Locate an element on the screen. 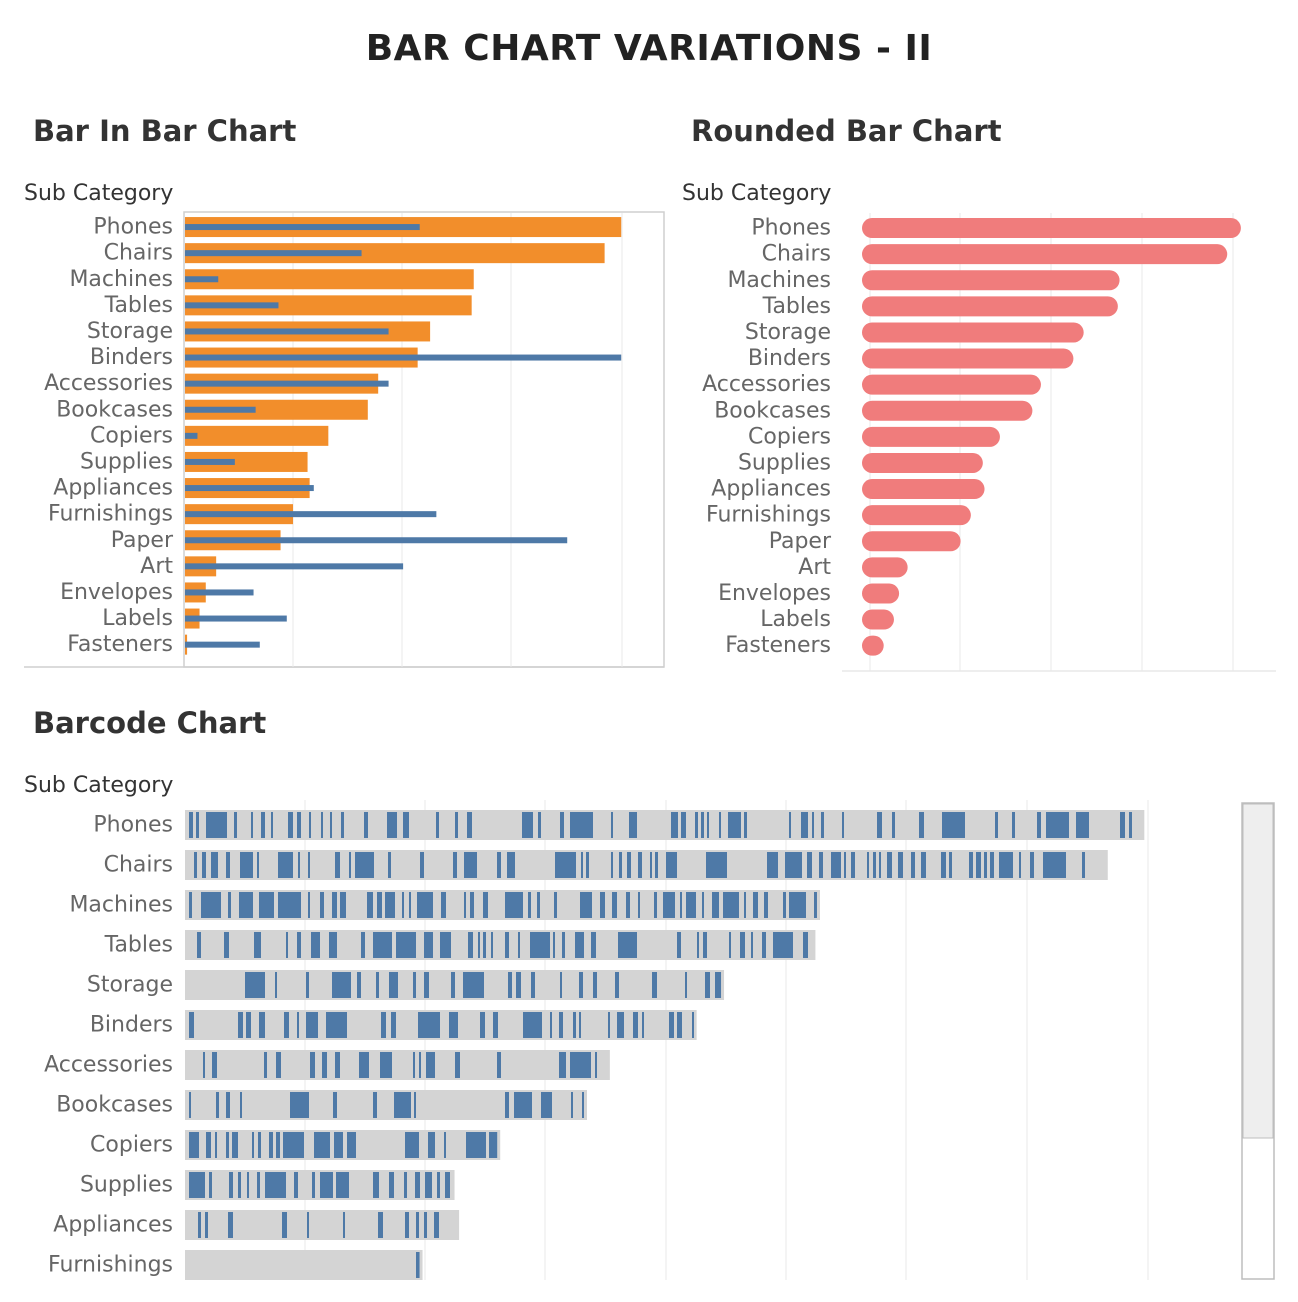  barcode-category-label: Tables is located at coordinates (138, 945).